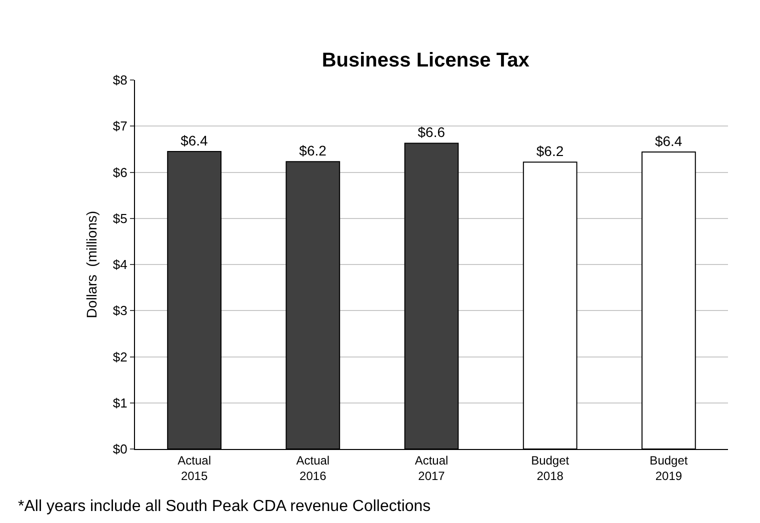 The image size is (760, 523). What do you see at coordinates (120, 402) in the screenshot?
I see `y-tick-label: $1` at bounding box center [120, 402].